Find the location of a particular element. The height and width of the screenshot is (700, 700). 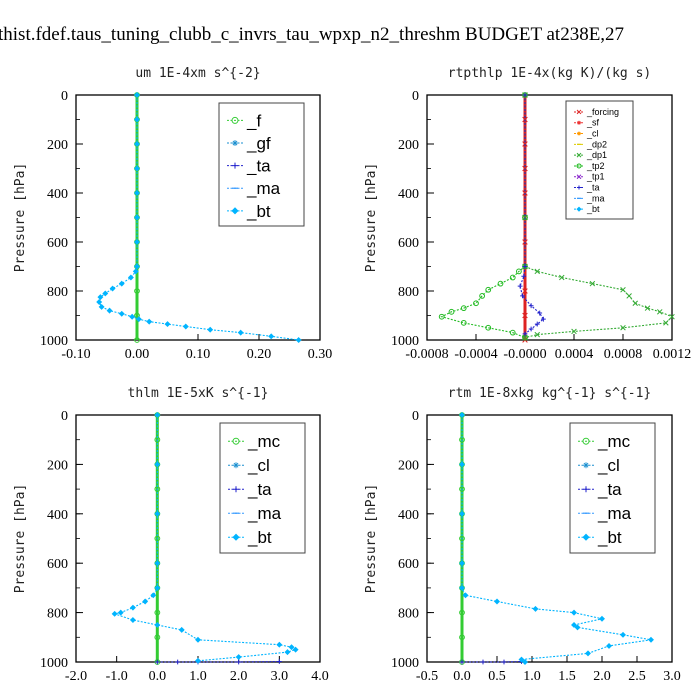

x-tick-label: 0.30 is located at coordinates (320, 354).